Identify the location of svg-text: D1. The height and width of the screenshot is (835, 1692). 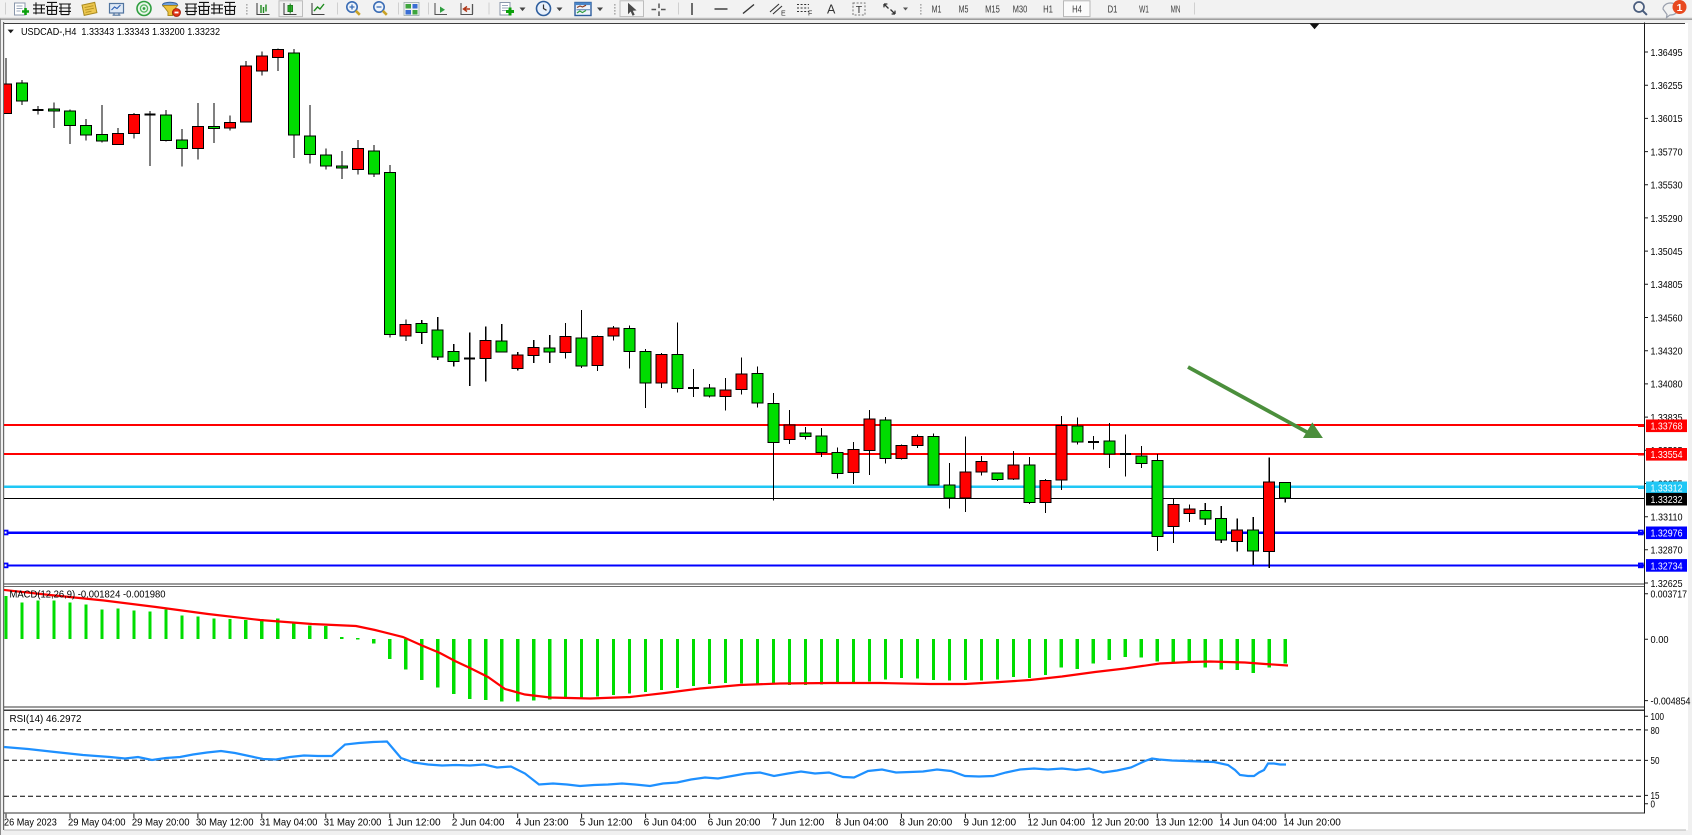
(1113, 9).